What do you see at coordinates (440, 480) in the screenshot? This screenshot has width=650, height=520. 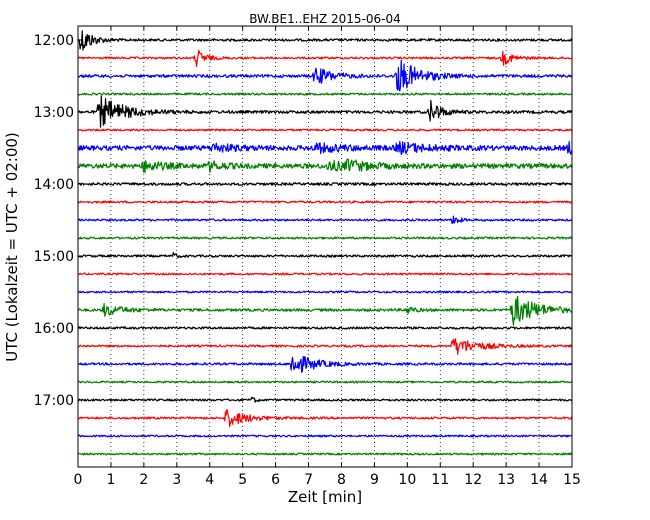 I see `x-tick-label-11: 11` at bounding box center [440, 480].